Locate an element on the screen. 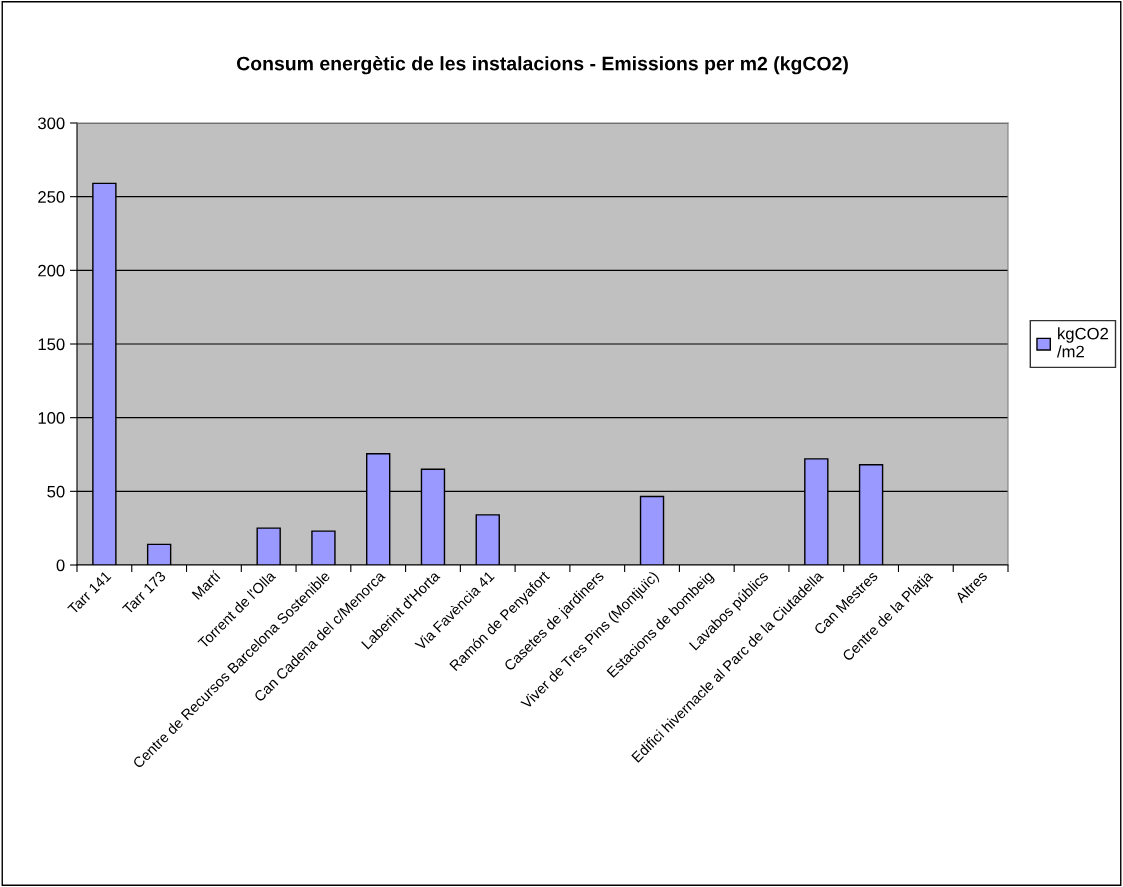  y-tick-label: 0 is located at coordinates (60, 565).